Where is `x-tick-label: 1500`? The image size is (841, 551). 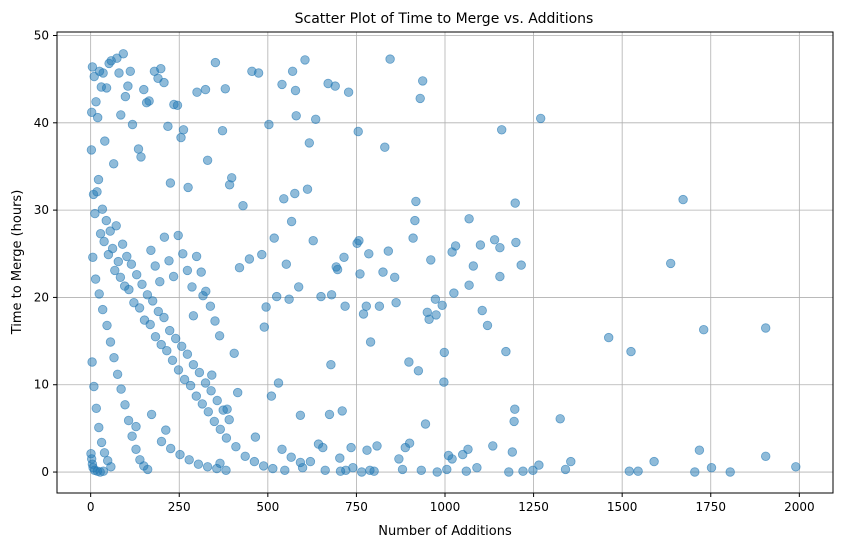
x-tick-label: 1500 is located at coordinates (622, 507).